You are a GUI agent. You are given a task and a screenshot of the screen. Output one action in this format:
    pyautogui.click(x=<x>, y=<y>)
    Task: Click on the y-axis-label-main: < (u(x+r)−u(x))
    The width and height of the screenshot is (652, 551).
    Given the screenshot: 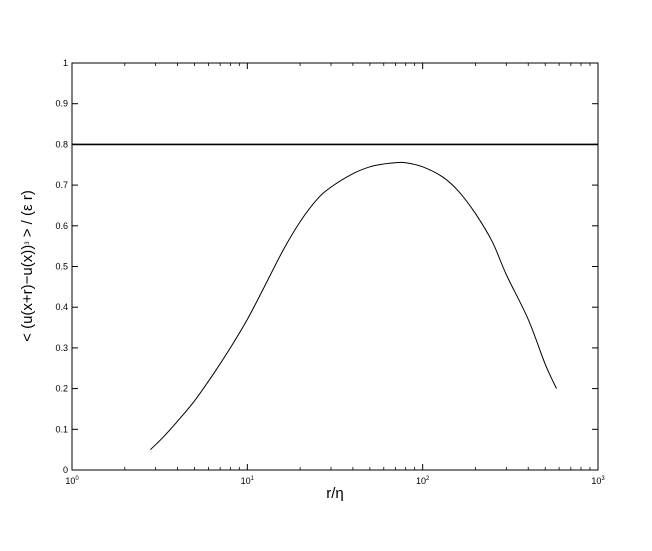 What is the action you would take?
    pyautogui.click(x=27, y=293)
    